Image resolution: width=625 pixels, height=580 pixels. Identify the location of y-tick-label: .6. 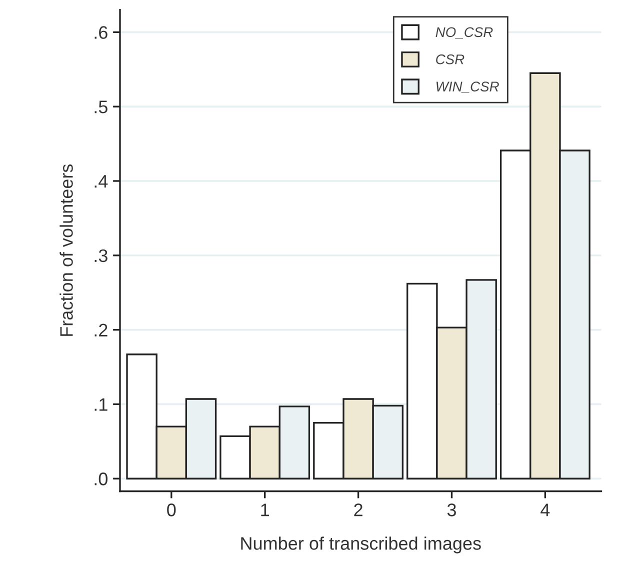
(101, 32).